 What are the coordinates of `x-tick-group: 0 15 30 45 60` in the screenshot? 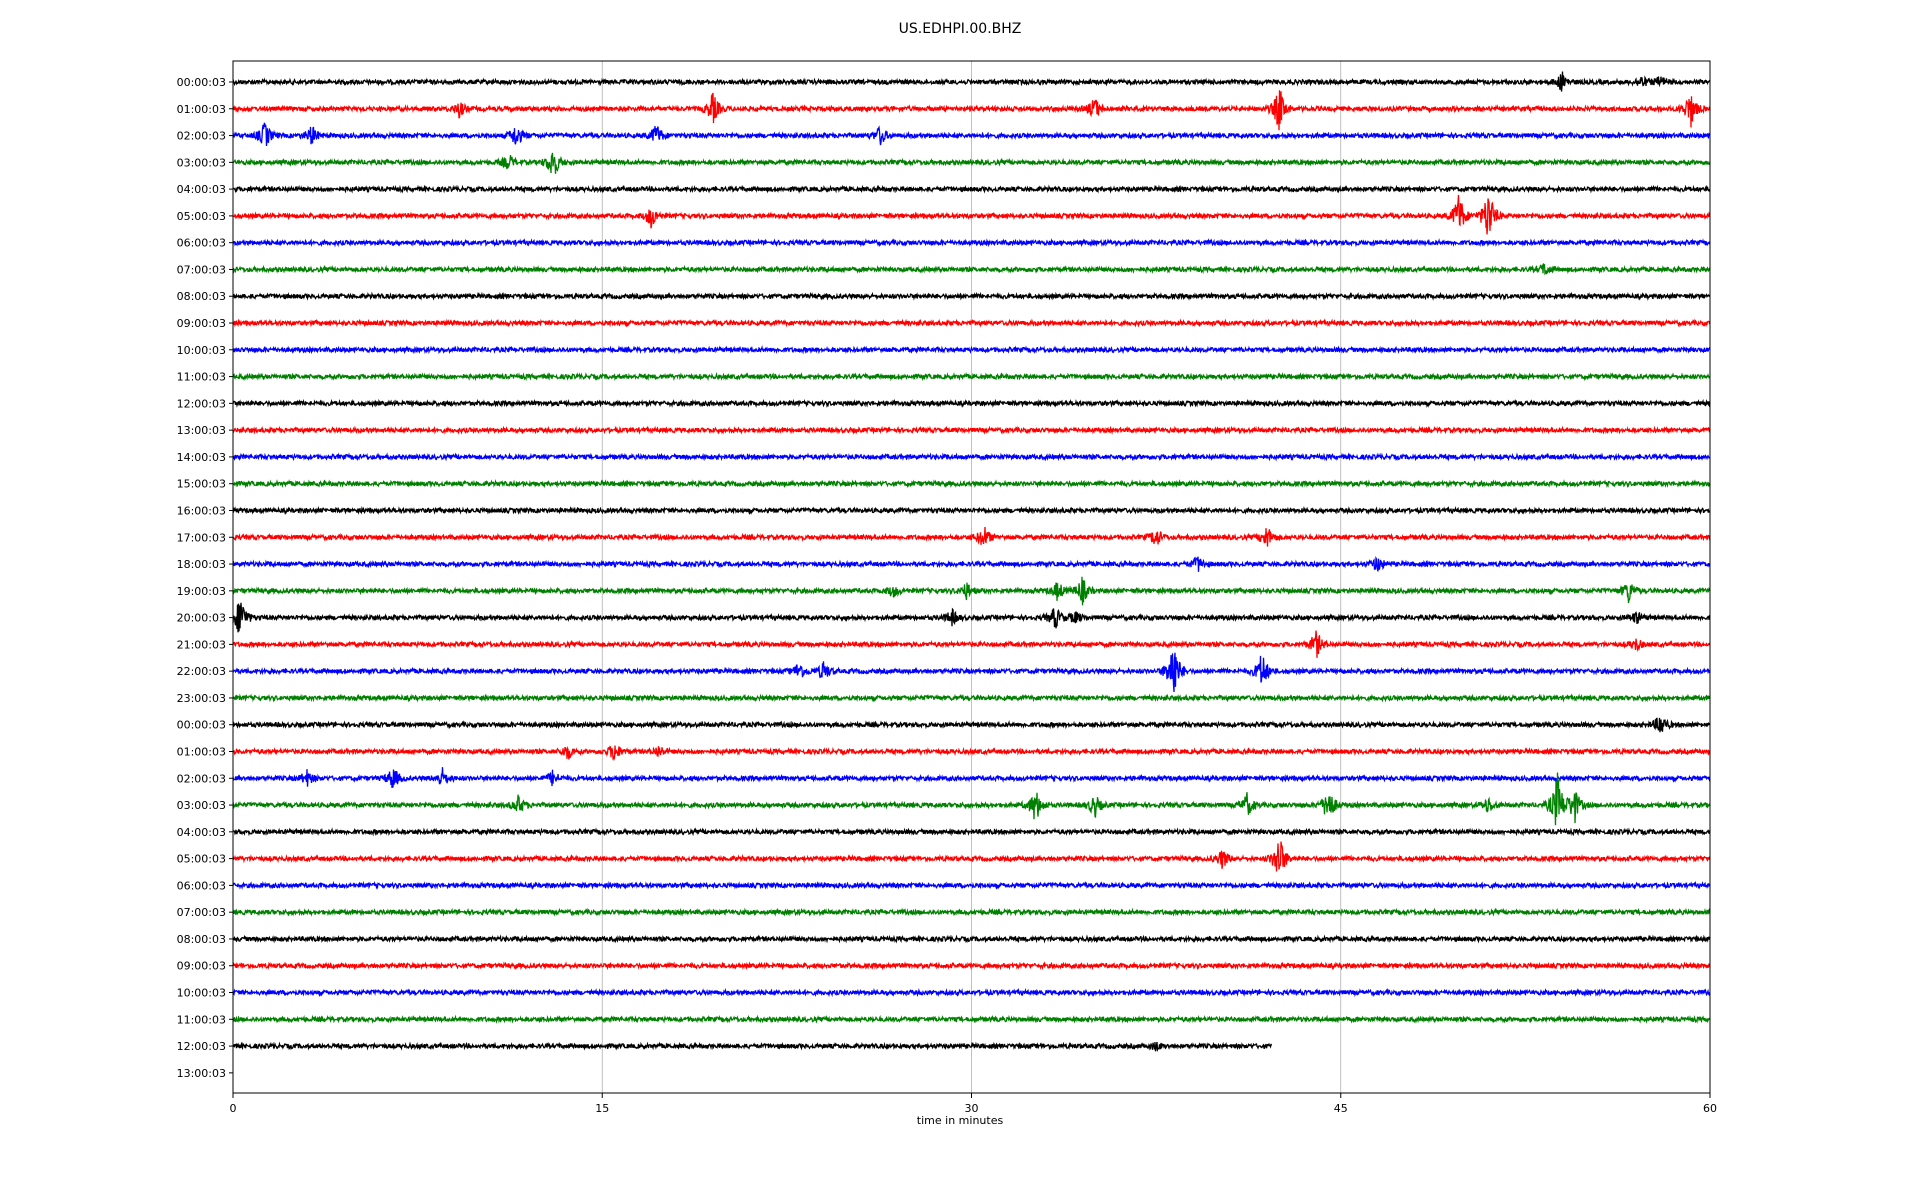 It's located at (973, 1104).